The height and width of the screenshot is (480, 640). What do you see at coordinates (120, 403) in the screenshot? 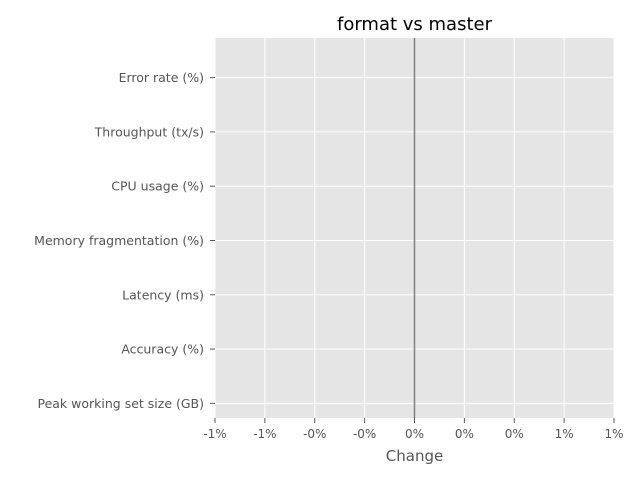
I see `category-label: Peak working set size (GB)` at bounding box center [120, 403].